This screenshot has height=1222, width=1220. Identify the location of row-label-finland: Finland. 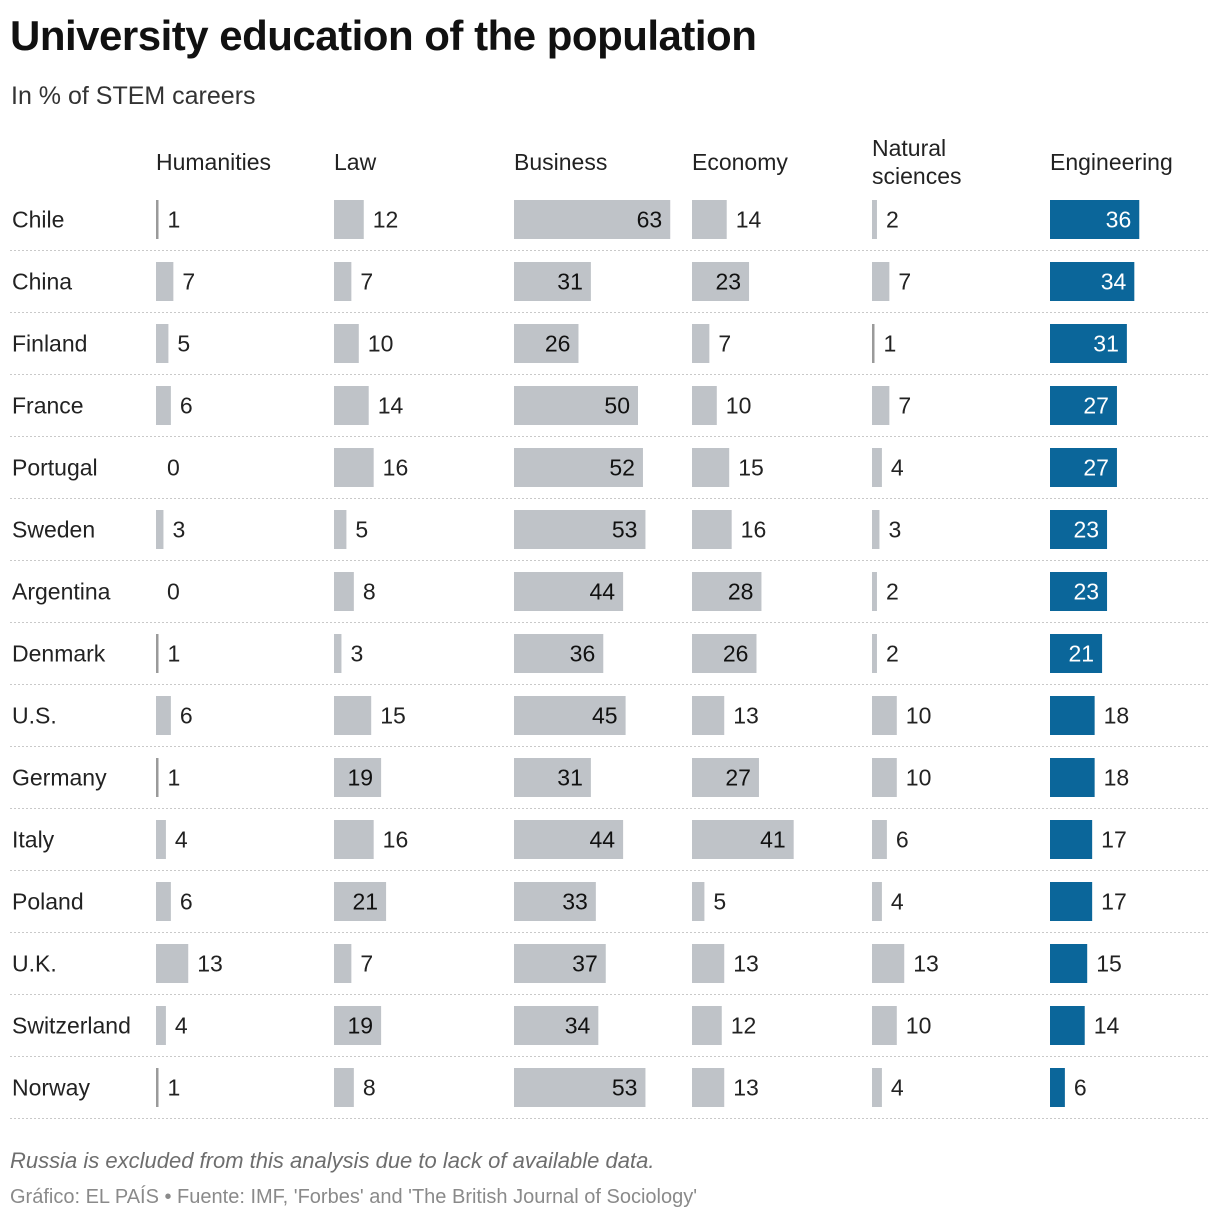
(49, 344).